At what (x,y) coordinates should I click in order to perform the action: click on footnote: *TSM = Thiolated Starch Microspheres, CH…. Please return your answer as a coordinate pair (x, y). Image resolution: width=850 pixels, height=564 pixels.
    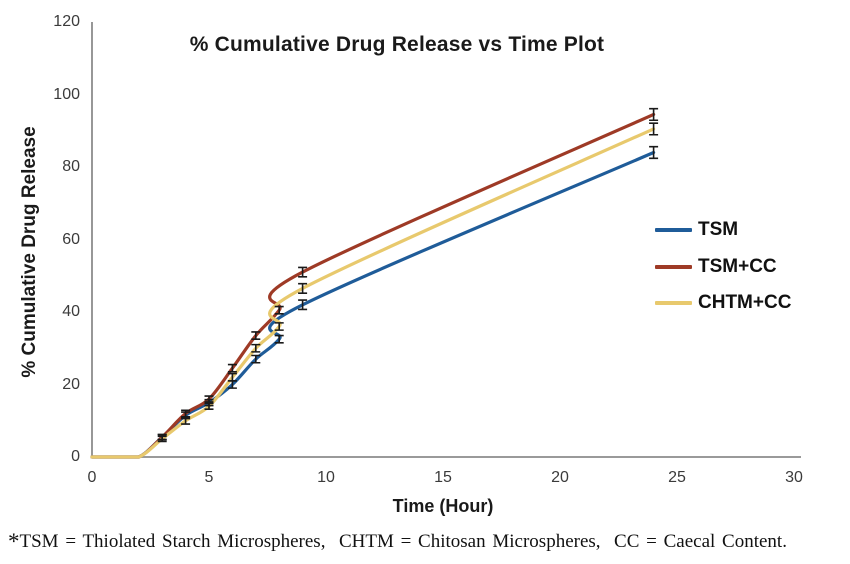
    Looking at the image, I should click on (428, 541).